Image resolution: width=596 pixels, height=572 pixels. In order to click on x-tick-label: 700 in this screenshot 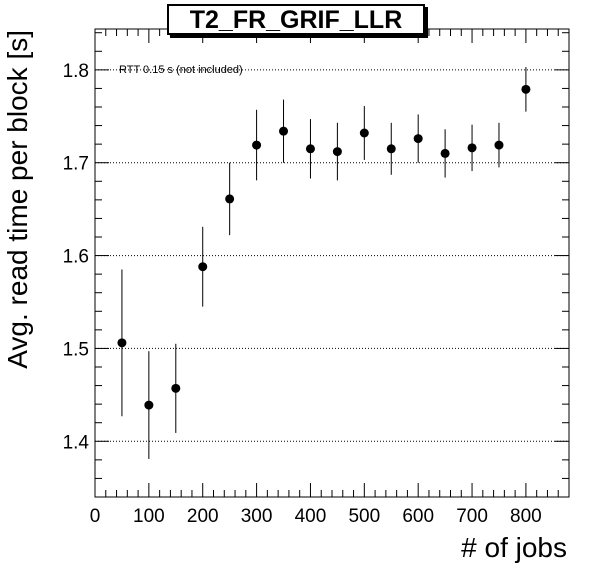, I will do `click(472, 516)`.